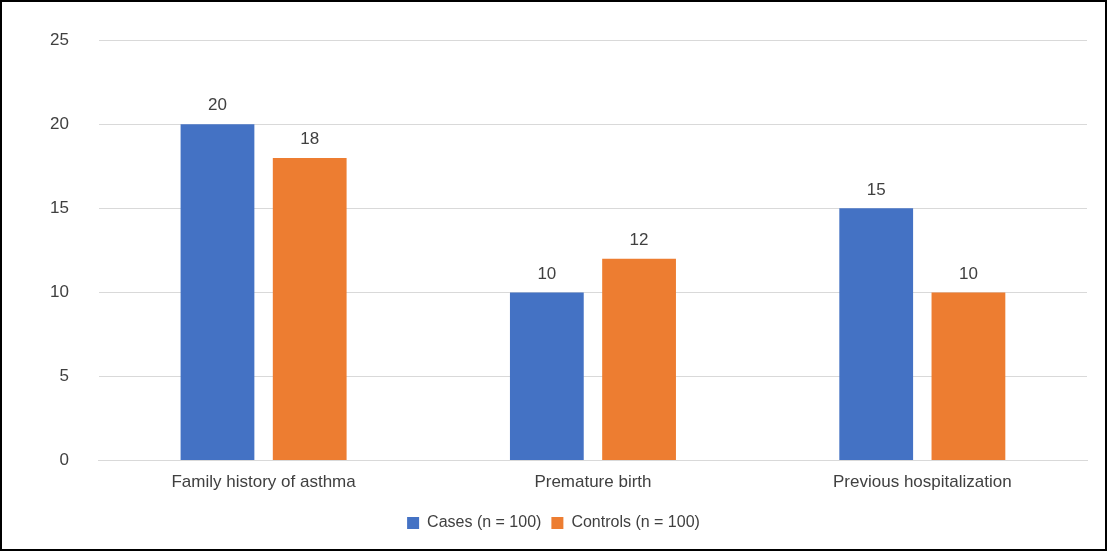 The height and width of the screenshot is (551, 1107). What do you see at coordinates (876, 189) in the screenshot?
I see `data-label: 15` at bounding box center [876, 189].